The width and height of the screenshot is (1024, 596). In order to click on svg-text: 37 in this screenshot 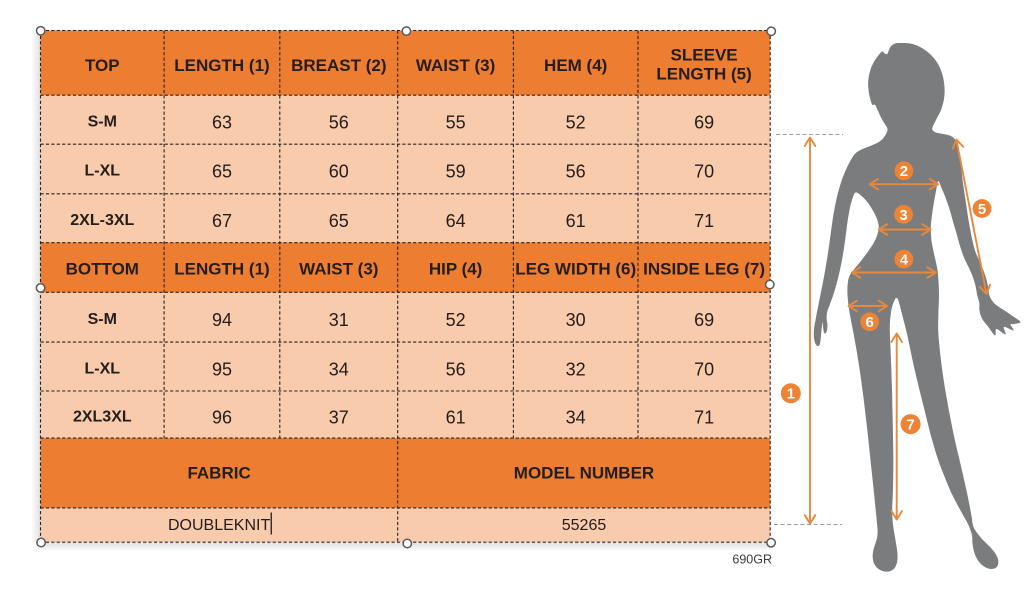, I will do `click(339, 417)`.